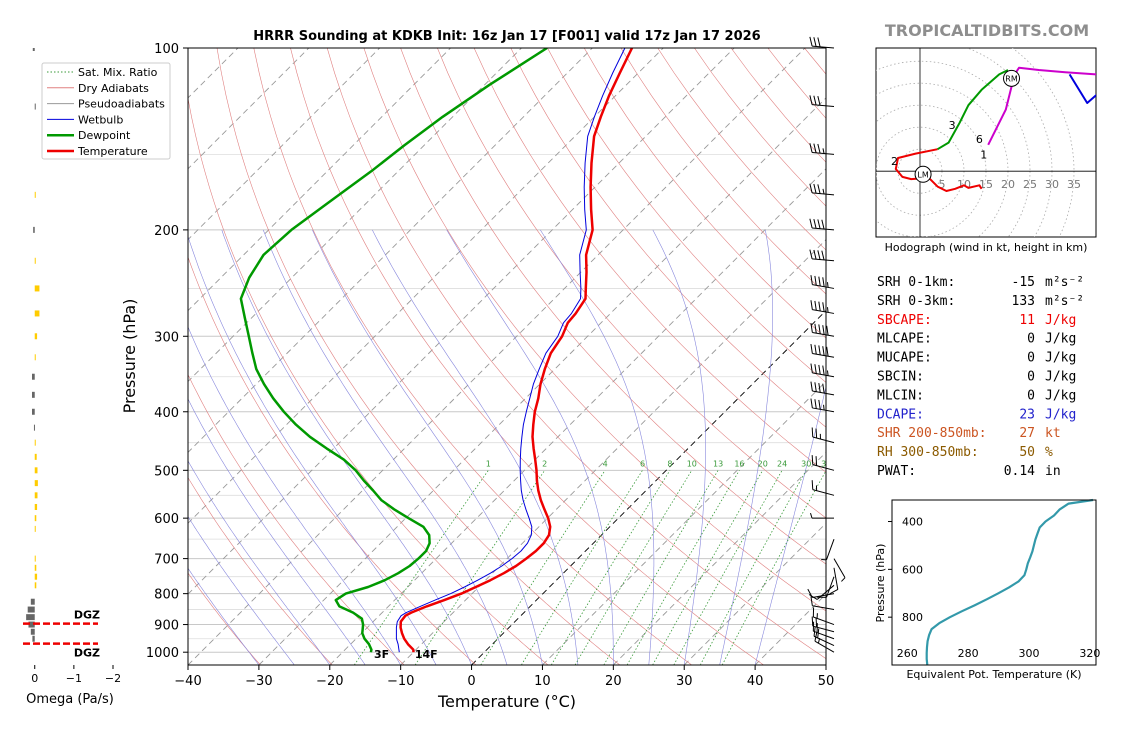 The height and width of the screenshot is (748, 1134). What do you see at coordinates (70, 699) in the screenshot?
I see `omega-axis-label: Omega (Pa/s)` at bounding box center [70, 699].